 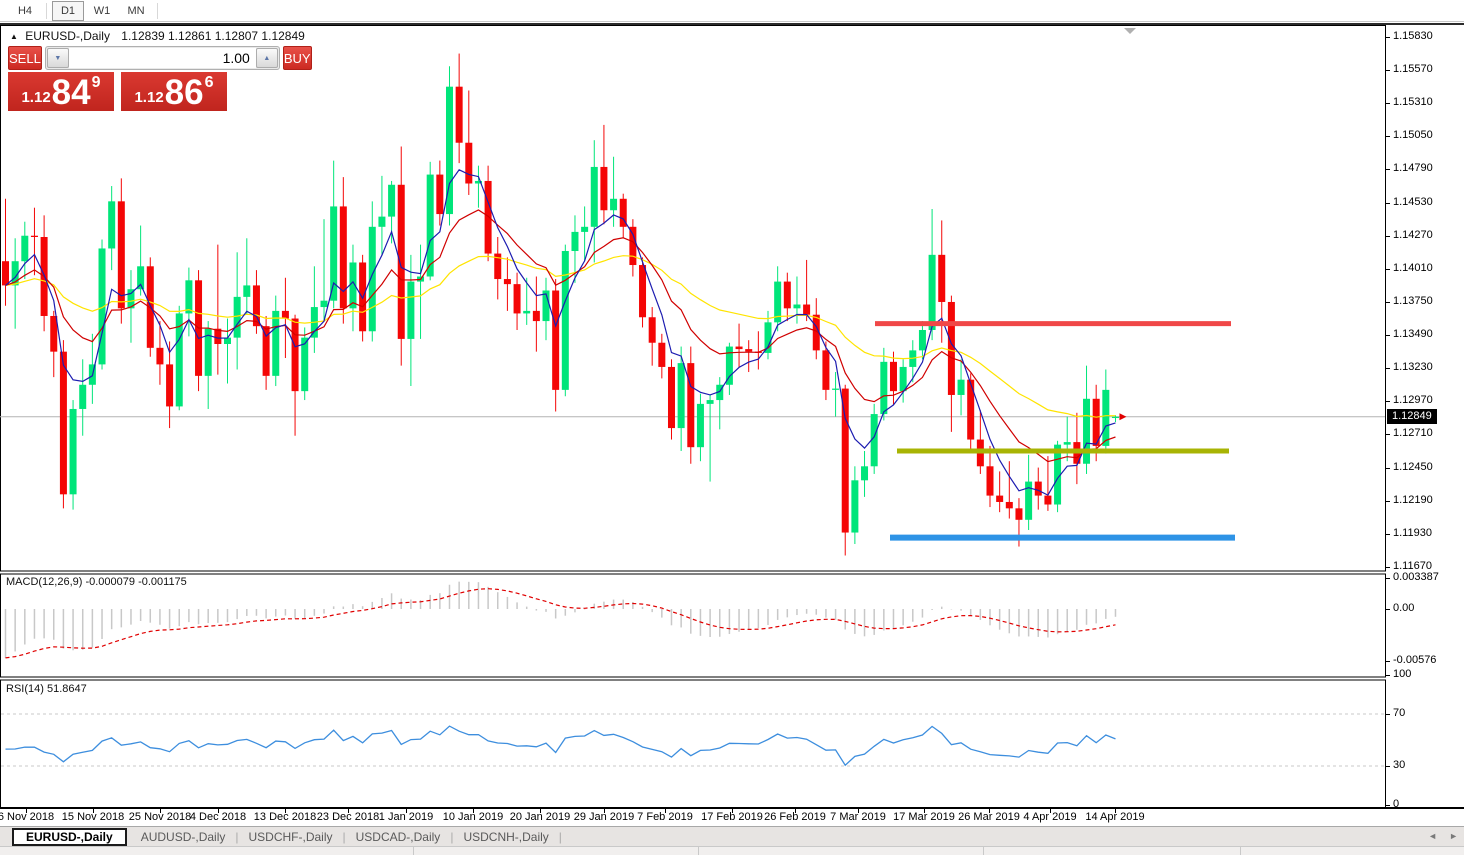 I want to click on price-axis-label: 1.15310, so click(x=1409, y=102).